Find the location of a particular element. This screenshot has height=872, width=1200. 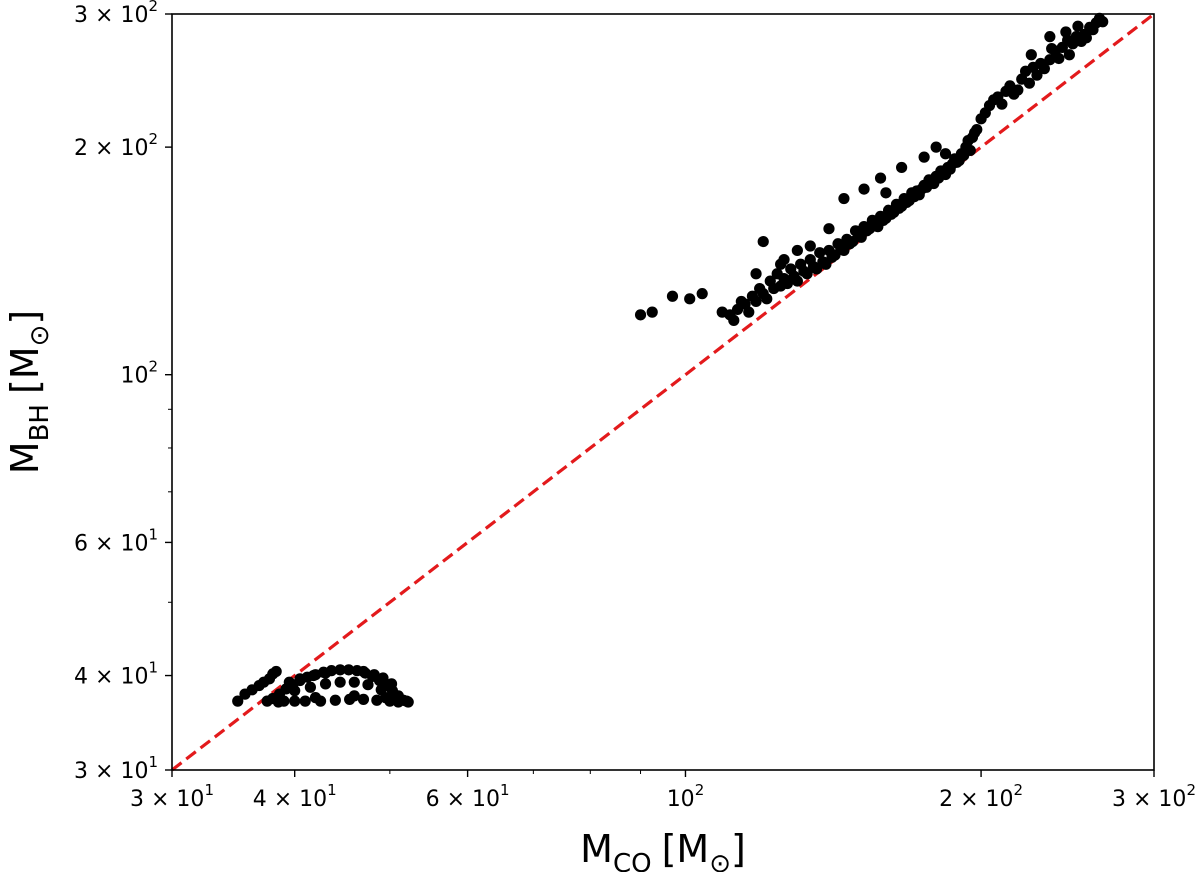

y-axis-label: MBH [M⊙] is located at coordinates (29, 392).